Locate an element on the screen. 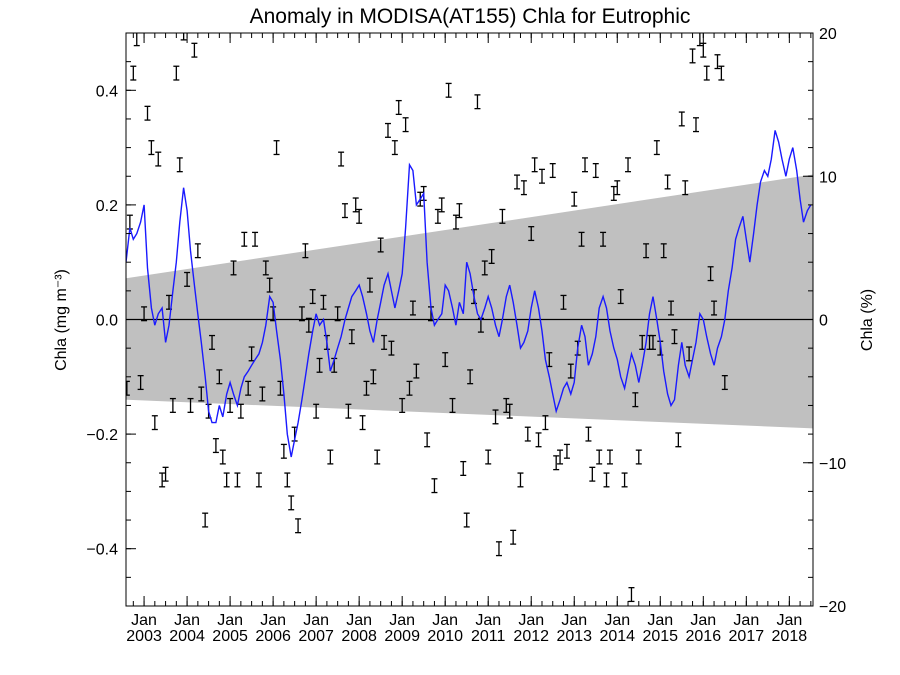  y2-tick-label: 0 is located at coordinates (823, 321).